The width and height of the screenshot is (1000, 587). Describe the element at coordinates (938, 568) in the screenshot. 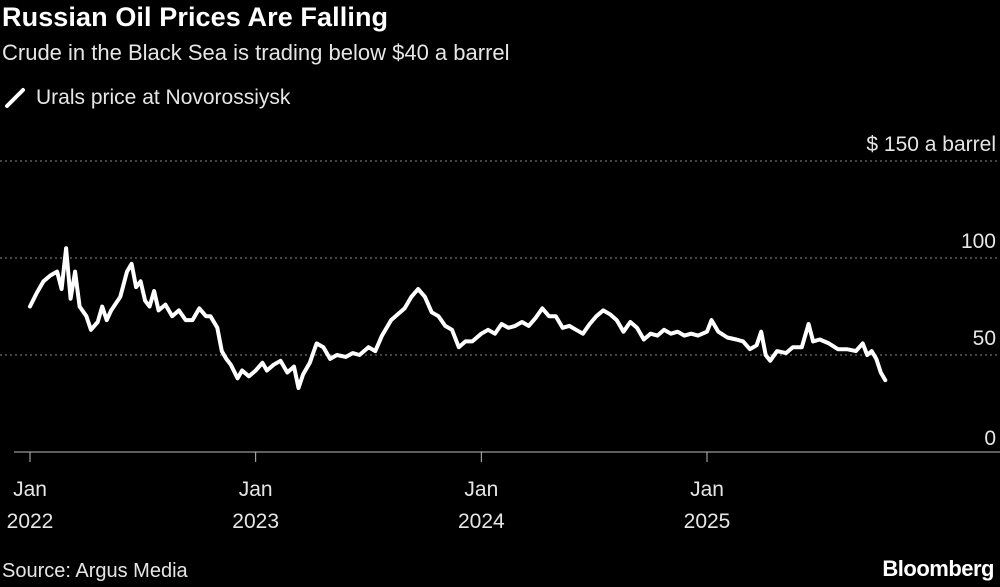

I see `bloomberg-logo: Bloomberg` at that location.